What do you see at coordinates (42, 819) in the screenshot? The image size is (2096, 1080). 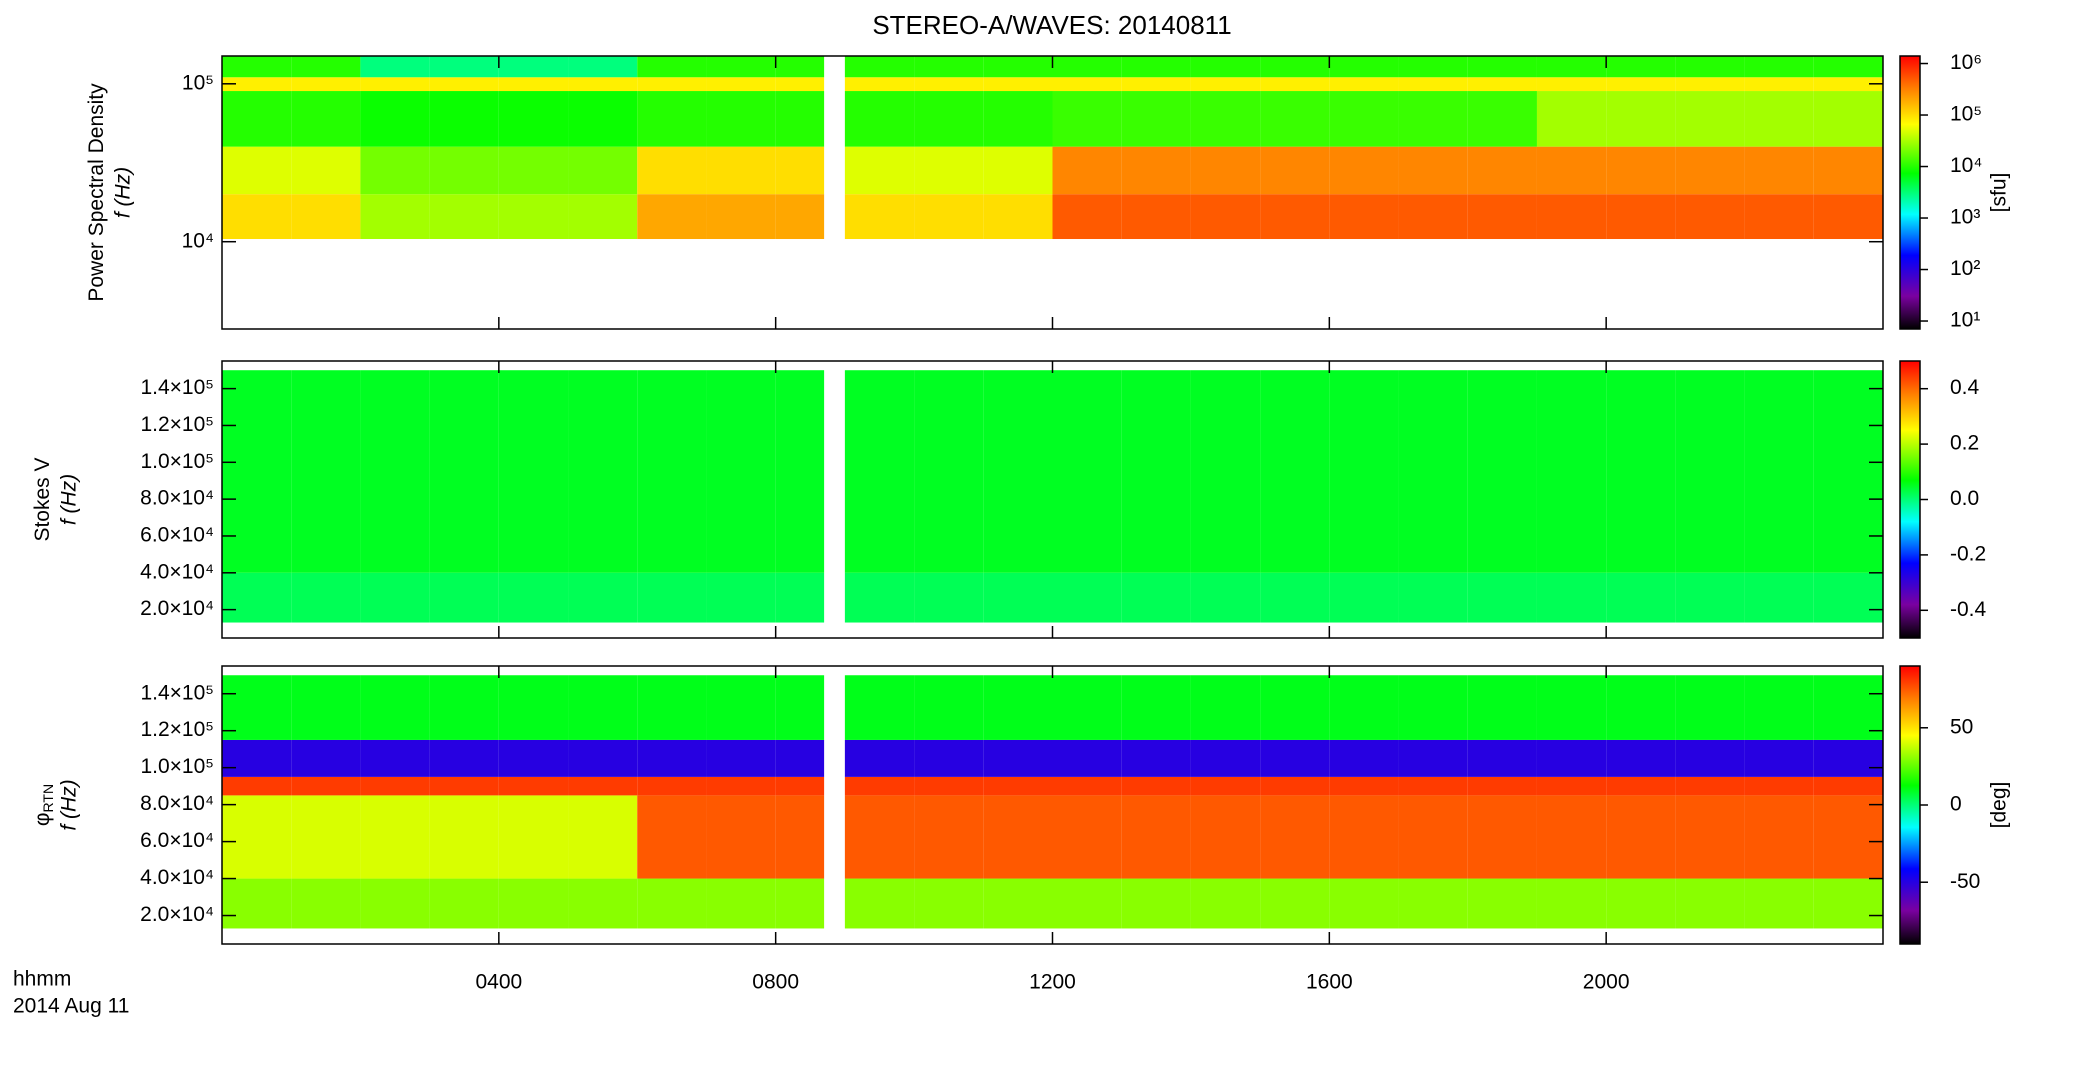 I see `y-axis-label-text: φ` at bounding box center [42, 819].